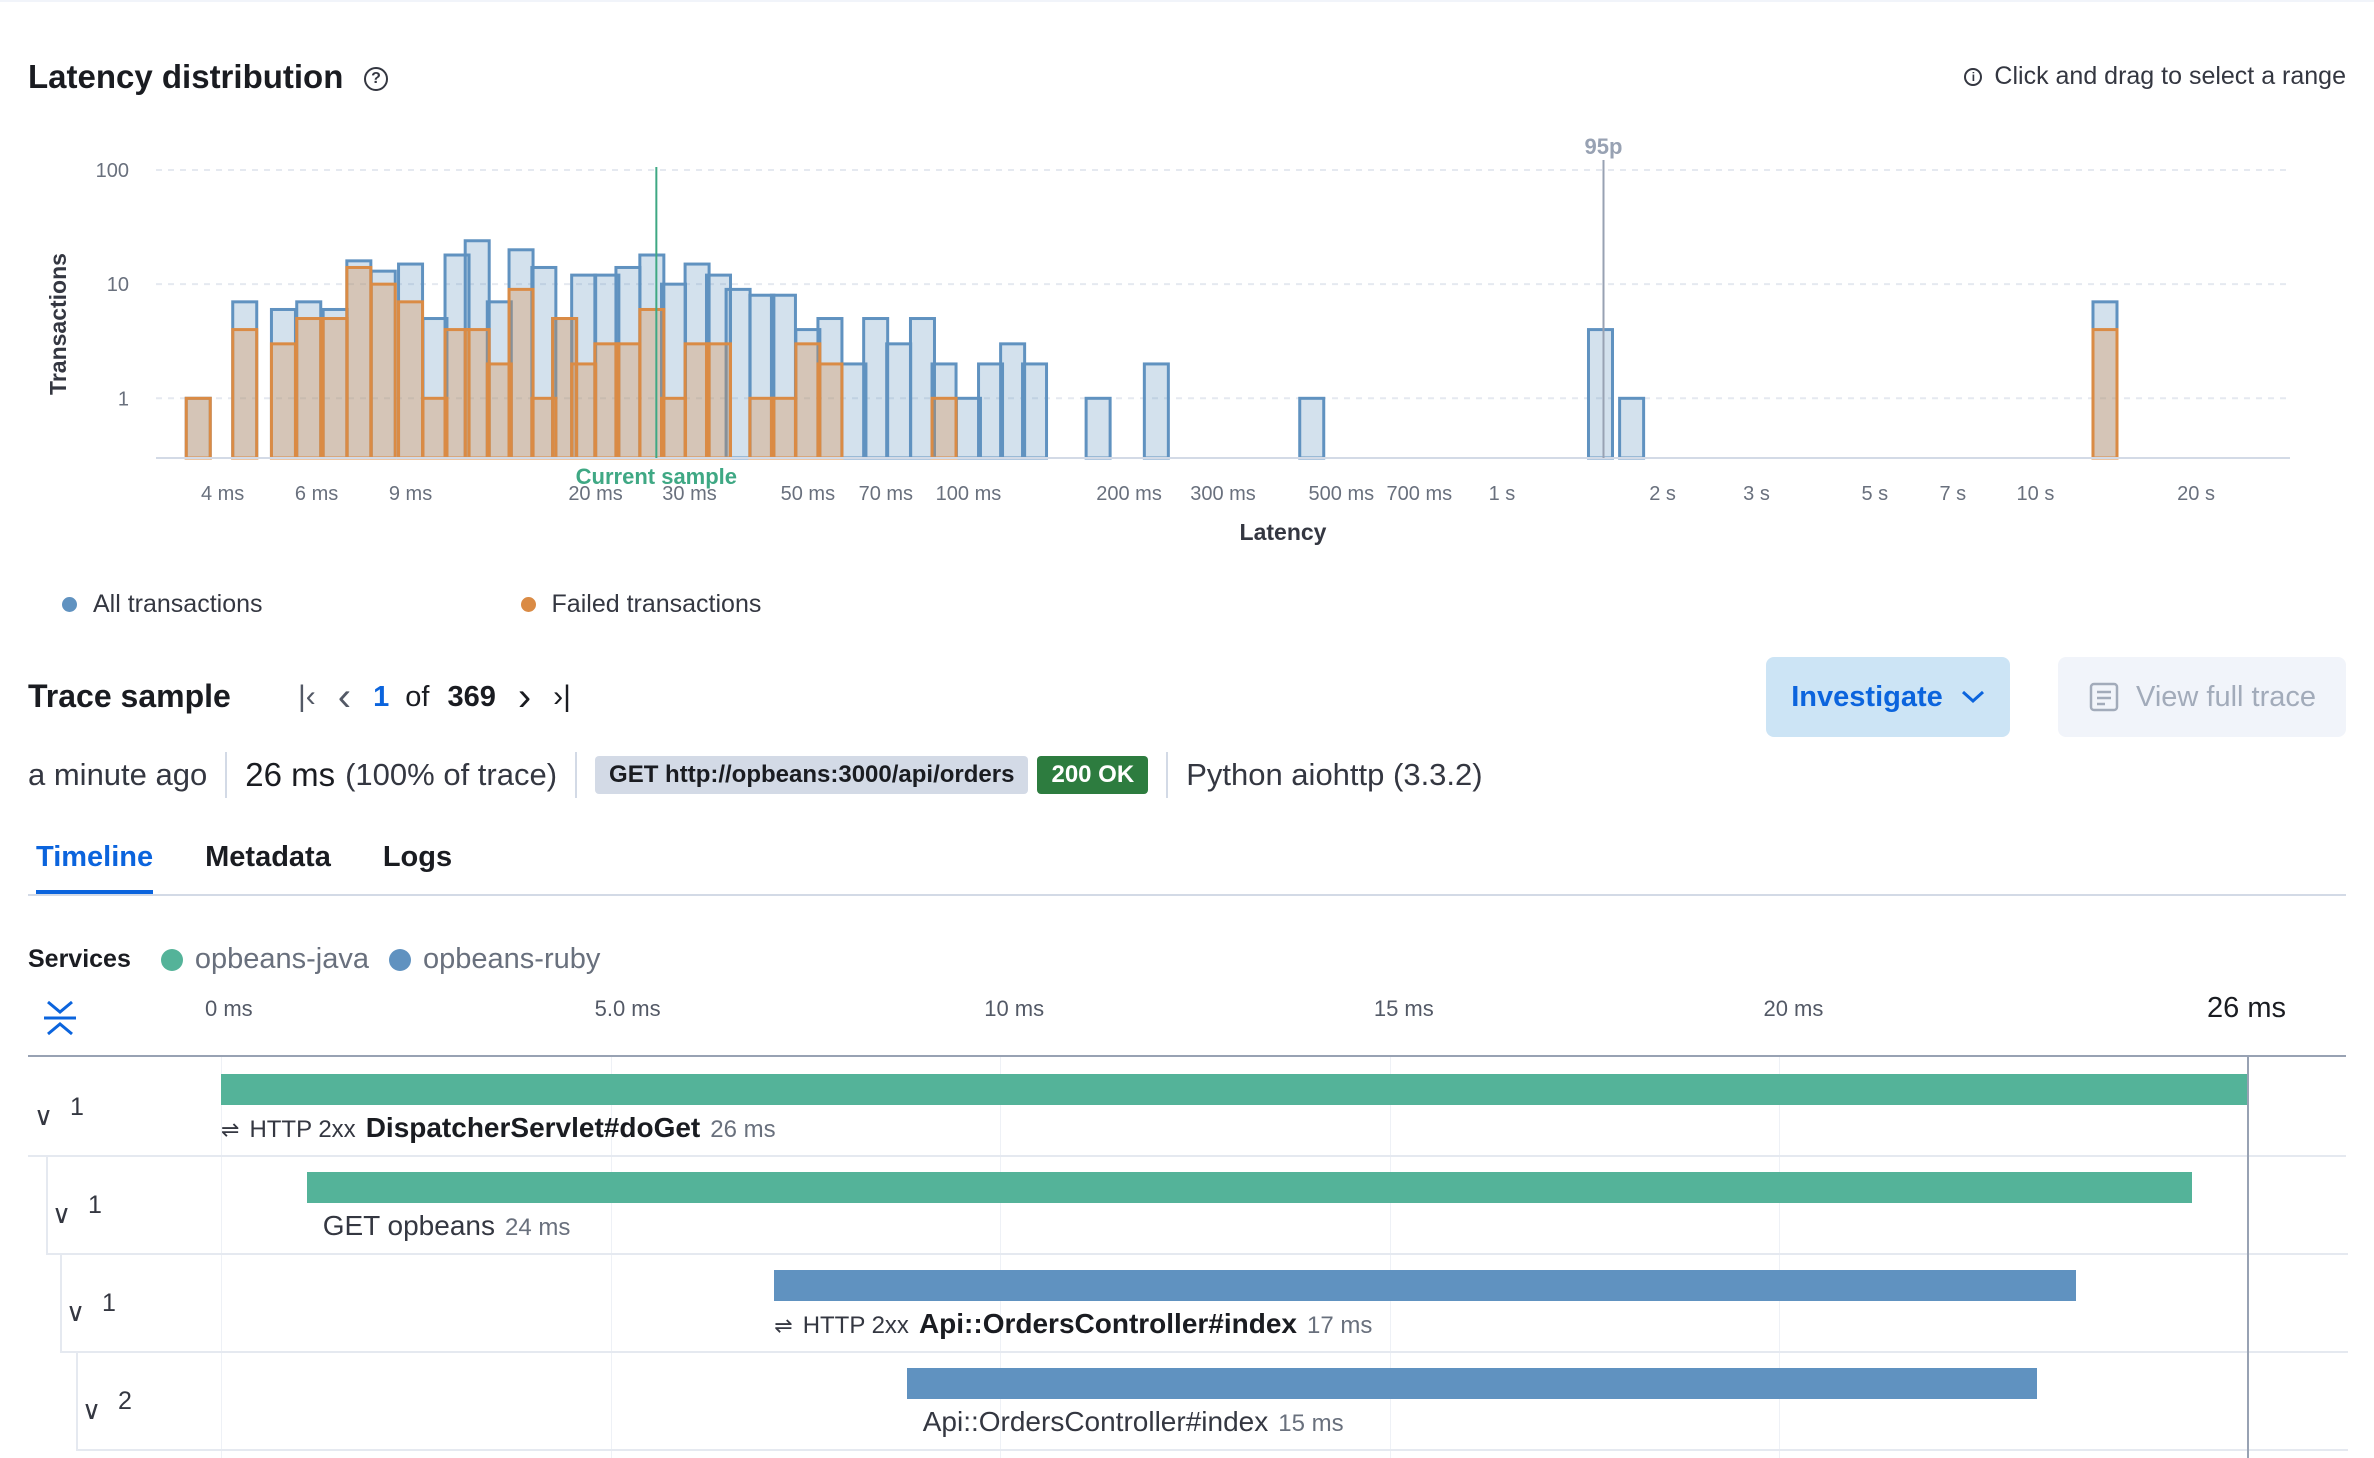 The image size is (2374, 1458). Describe the element at coordinates (1187, 1) in the screenshot. I see `top-border` at that location.